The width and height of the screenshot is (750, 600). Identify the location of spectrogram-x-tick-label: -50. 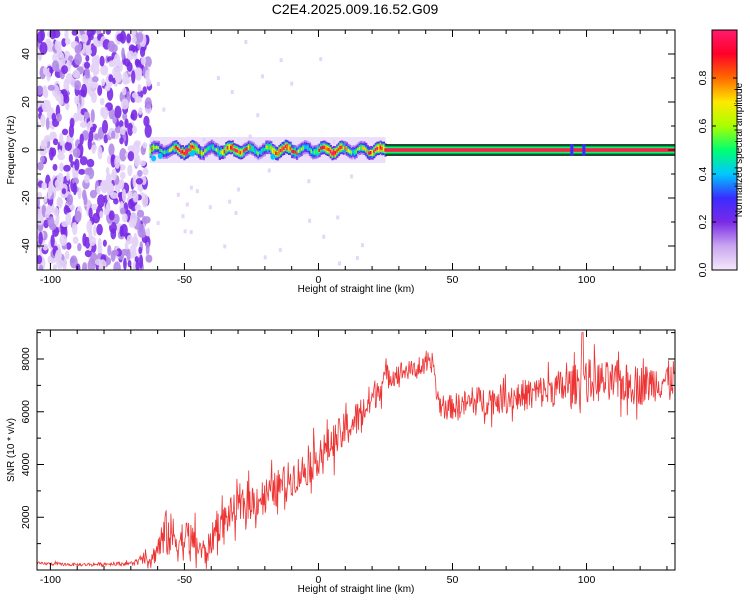
(184, 280).